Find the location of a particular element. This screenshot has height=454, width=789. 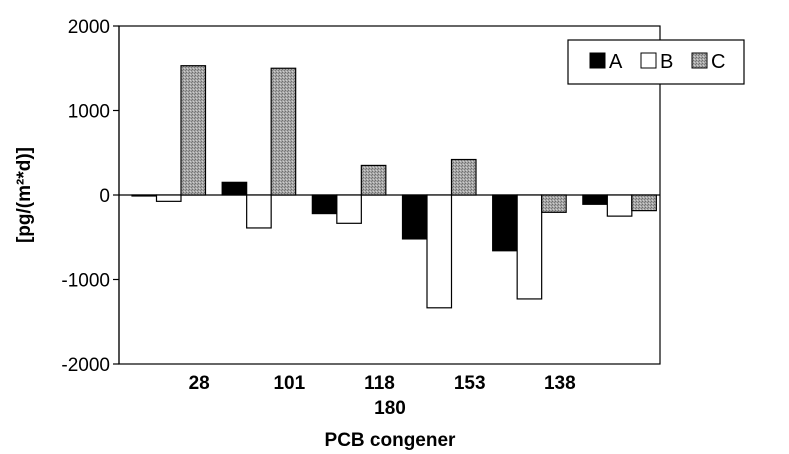

x-extra-label: 180 is located at coordinates (390, 408).